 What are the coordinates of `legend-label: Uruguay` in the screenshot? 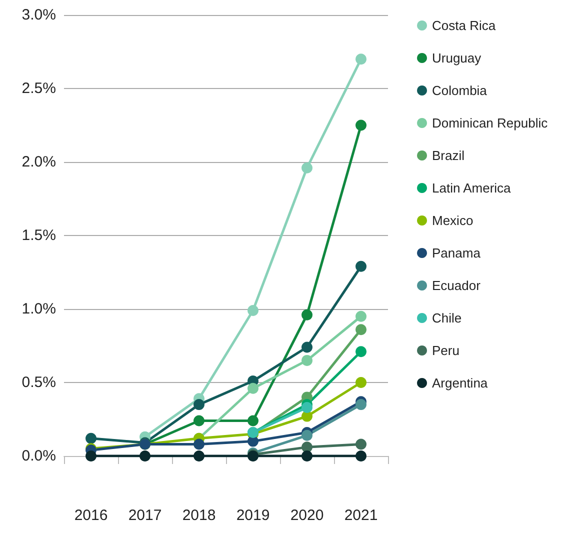 It's located at (457, 58).